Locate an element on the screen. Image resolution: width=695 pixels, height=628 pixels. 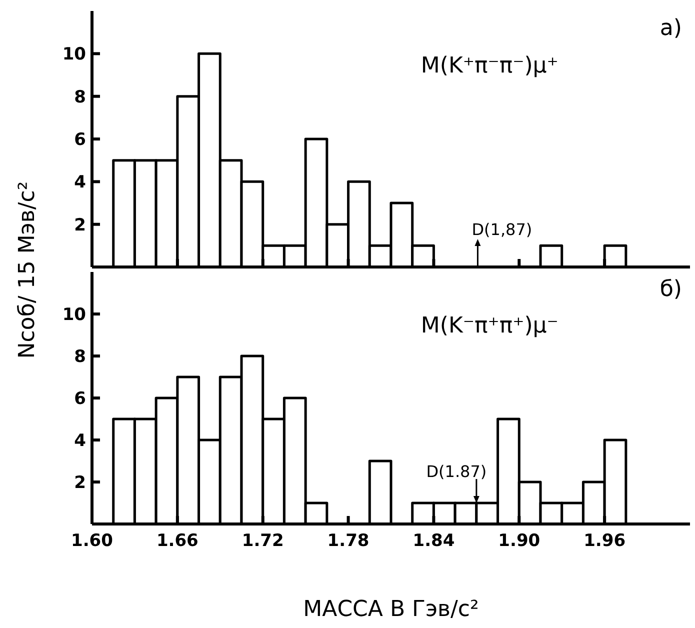
x-tick-label: 1.78 is located at coordinates (348, 541).